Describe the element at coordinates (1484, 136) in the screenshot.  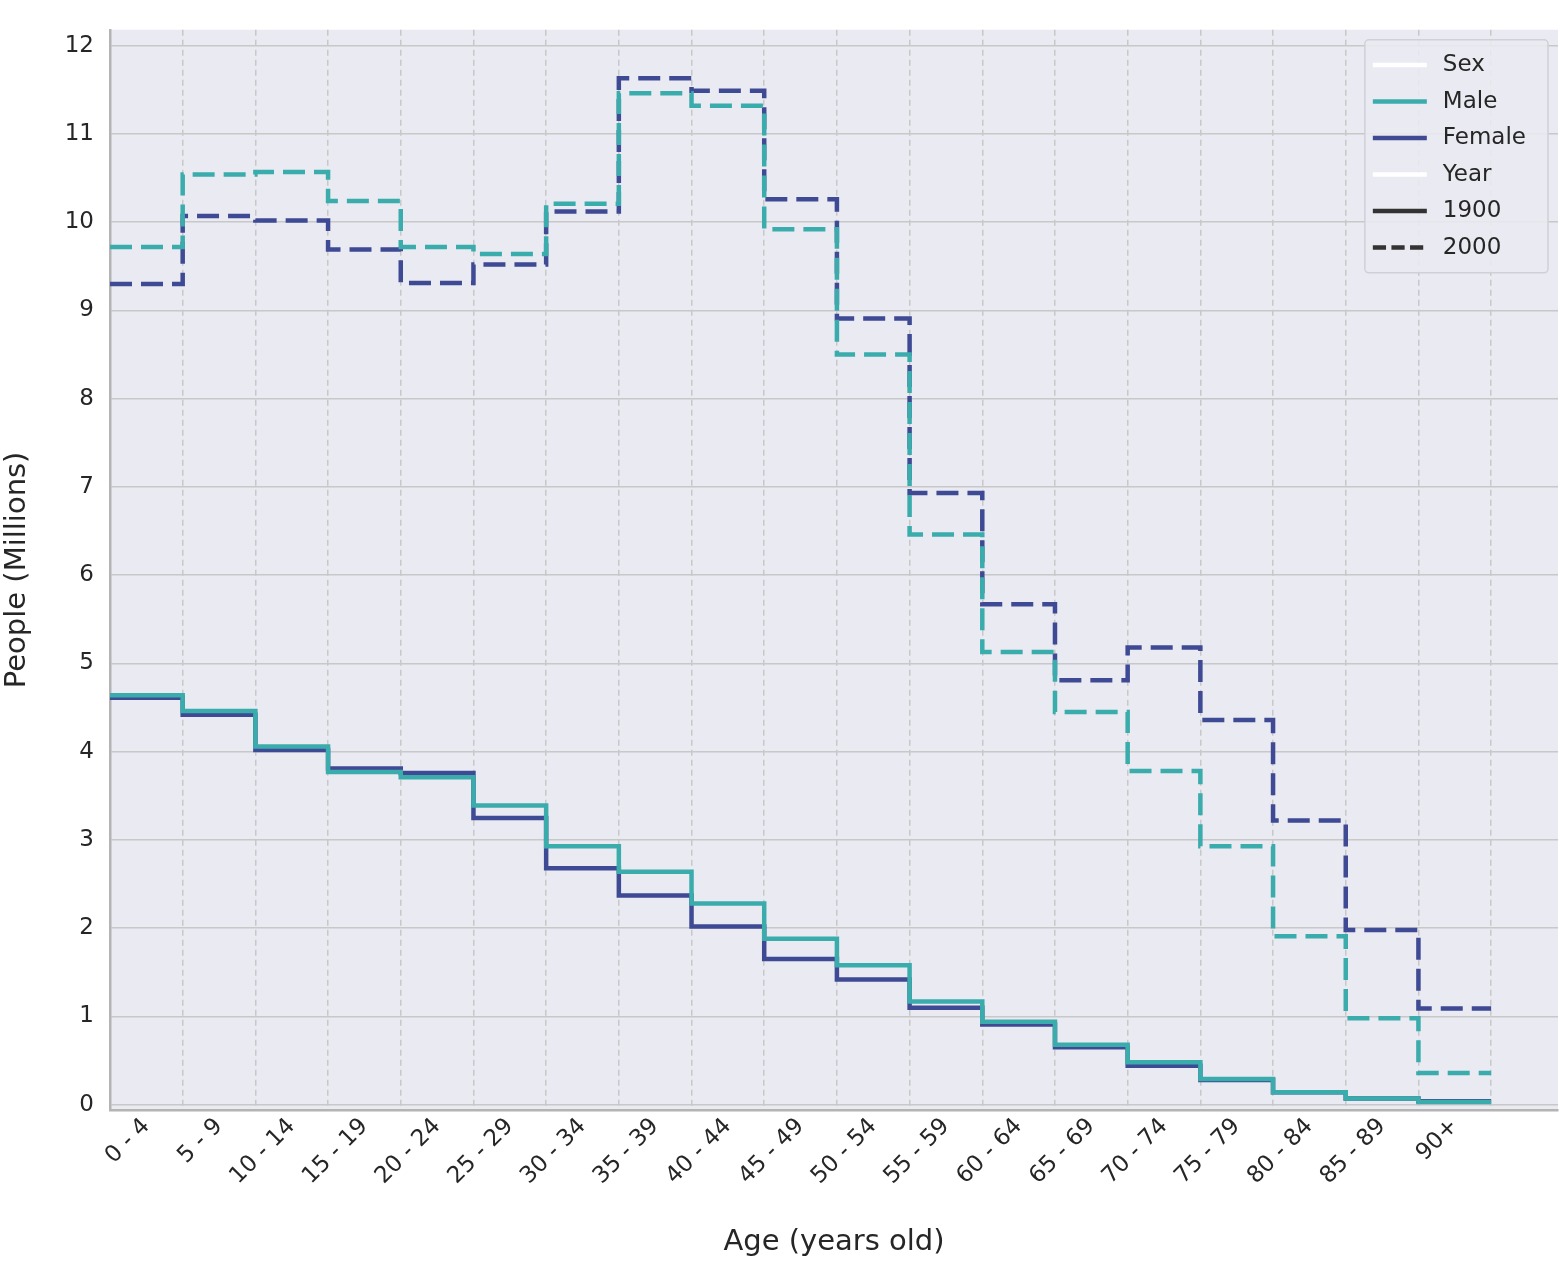
I see `legend-label: Female` at that location.